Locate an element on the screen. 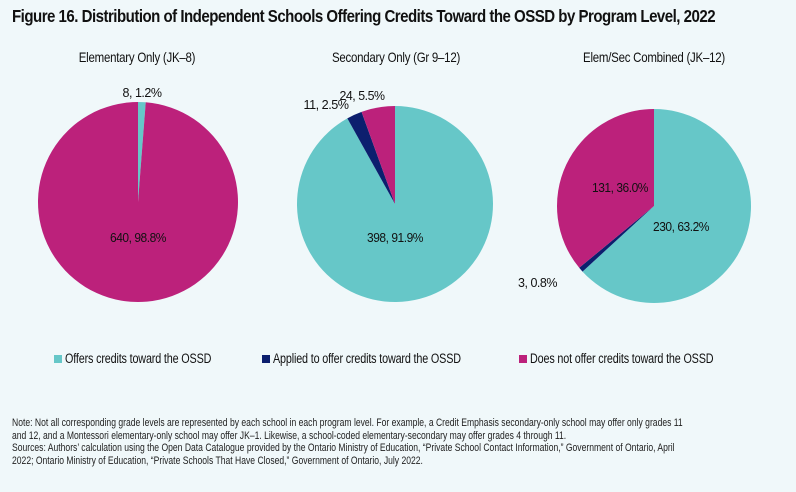  pie-secondary: 398, 91.9% 11, 2.5%24, 5.5% is located at coordinates (395, 195).